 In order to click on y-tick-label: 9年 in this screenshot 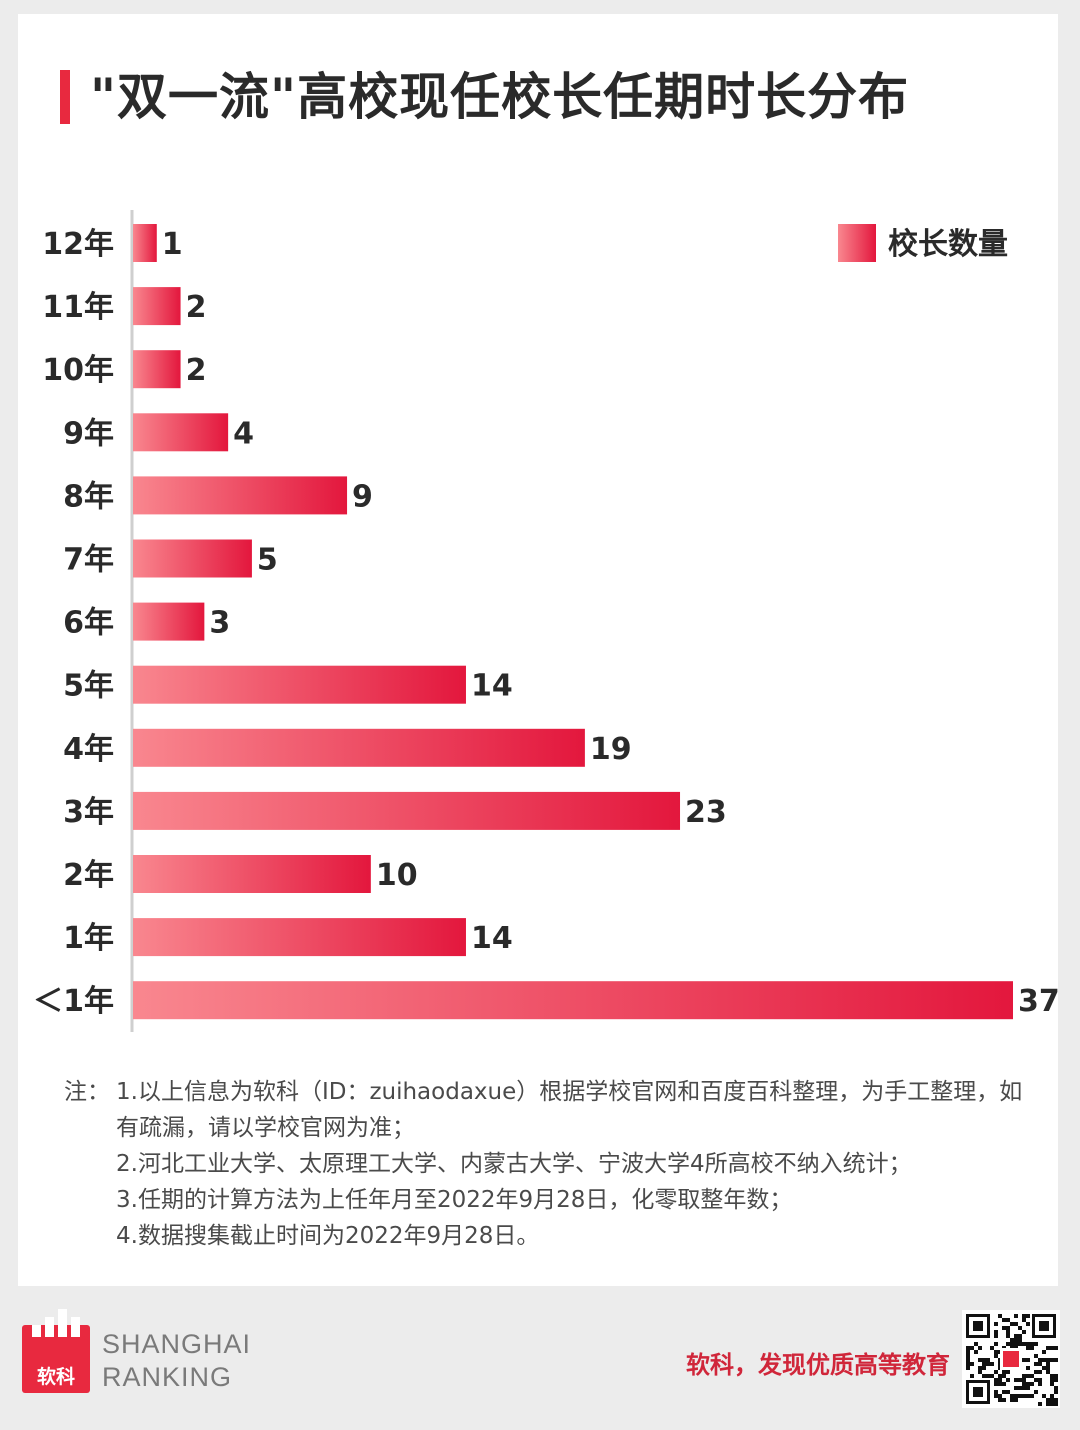, I will do `click(88, 433)`.